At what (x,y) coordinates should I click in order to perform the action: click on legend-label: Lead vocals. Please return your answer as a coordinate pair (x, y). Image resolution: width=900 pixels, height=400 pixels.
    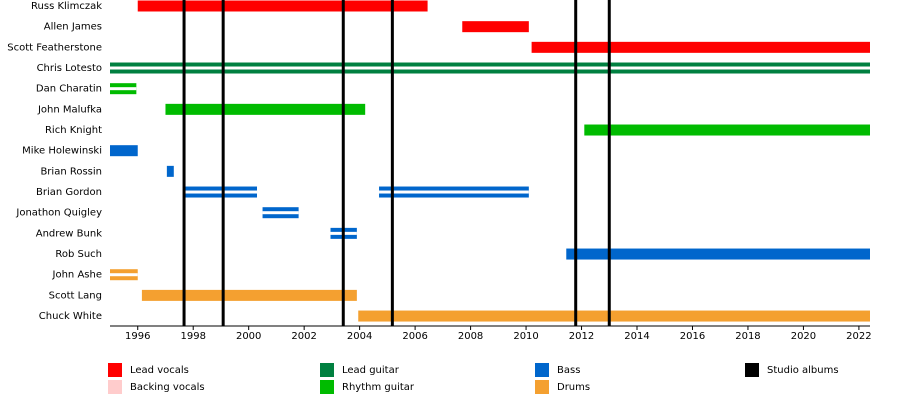
    Looking at the image, I should click on (159, 370).